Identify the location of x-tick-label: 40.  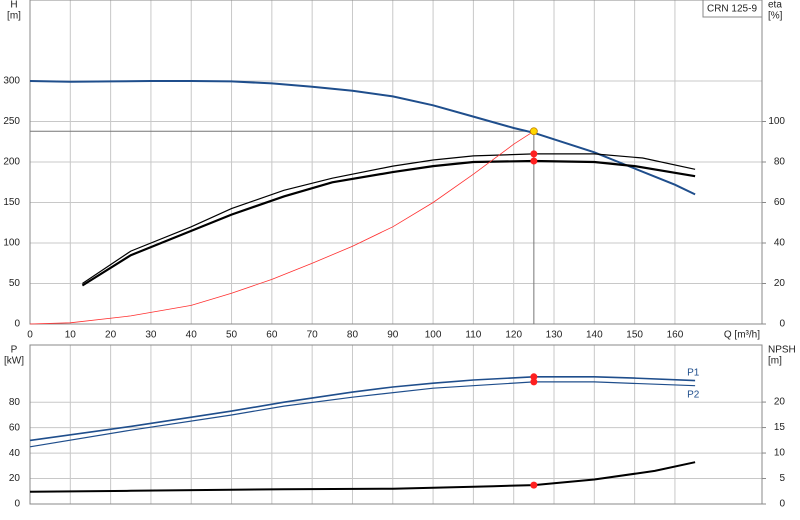
(192, 335).